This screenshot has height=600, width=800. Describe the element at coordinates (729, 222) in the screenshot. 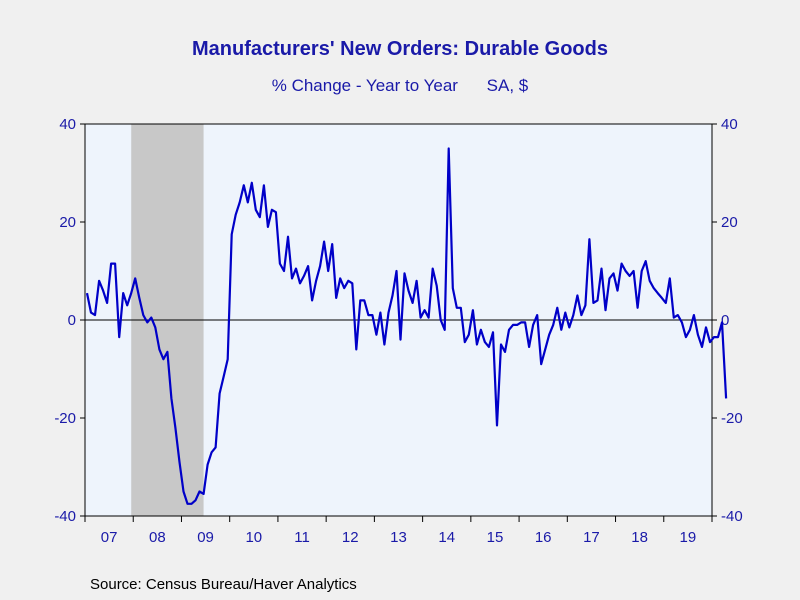

I see `y-tick-label-right: 20` at that location.